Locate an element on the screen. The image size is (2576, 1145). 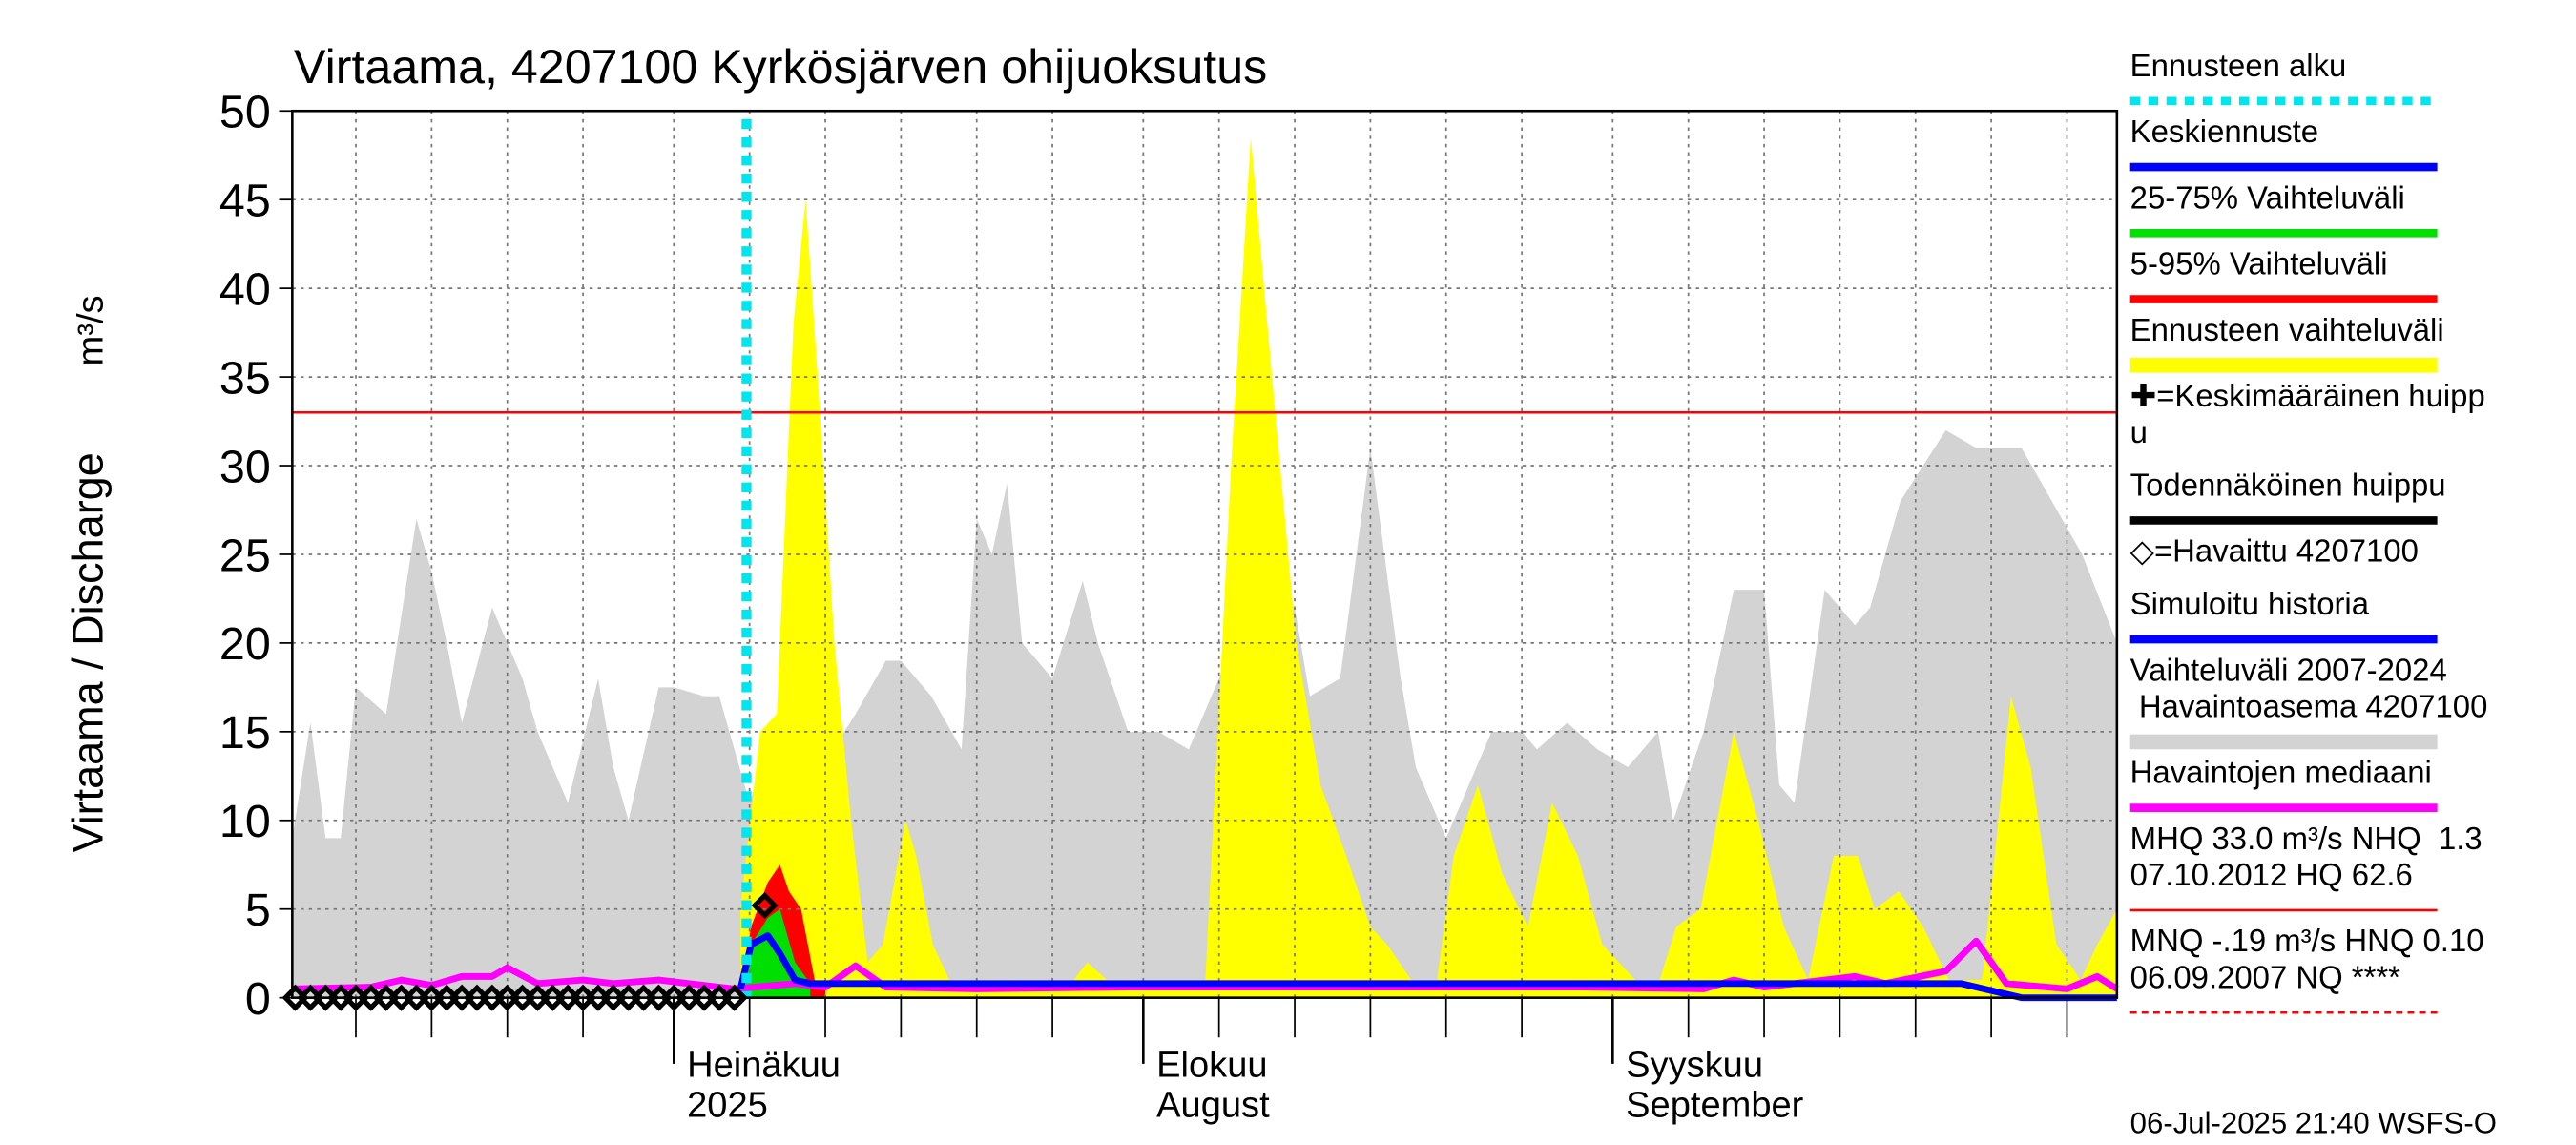
y-axis-label: Virtaama / Discharge is located at coordinates (87, 652).